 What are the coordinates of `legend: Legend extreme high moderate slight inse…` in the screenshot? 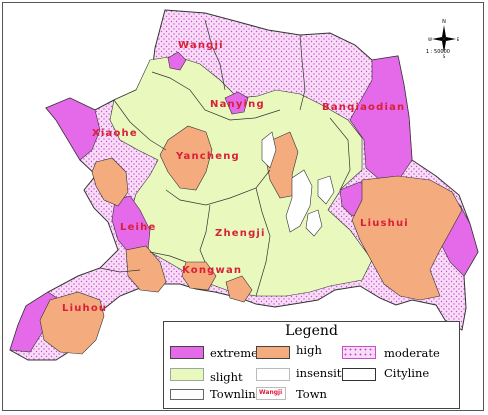 It's located at (311, 365).